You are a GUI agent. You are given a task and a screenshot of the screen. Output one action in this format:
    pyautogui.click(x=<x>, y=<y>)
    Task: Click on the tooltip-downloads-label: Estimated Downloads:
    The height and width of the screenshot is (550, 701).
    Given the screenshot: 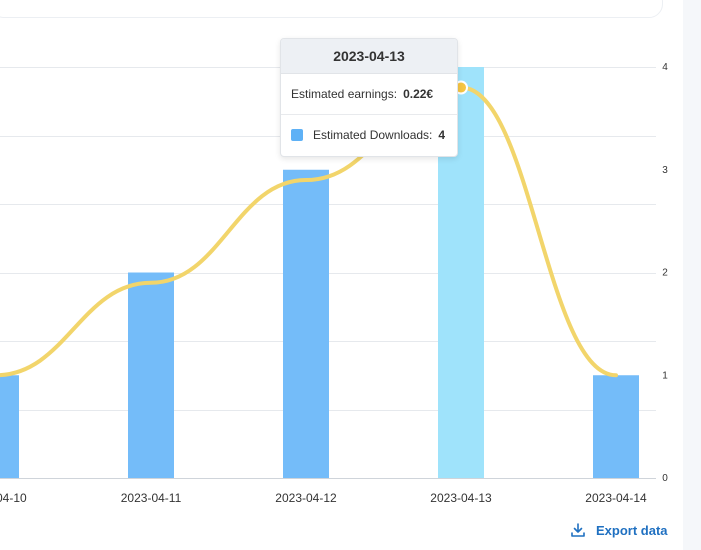 What is the action you would take?
    pyautogui.click(x=373, y=135)
    